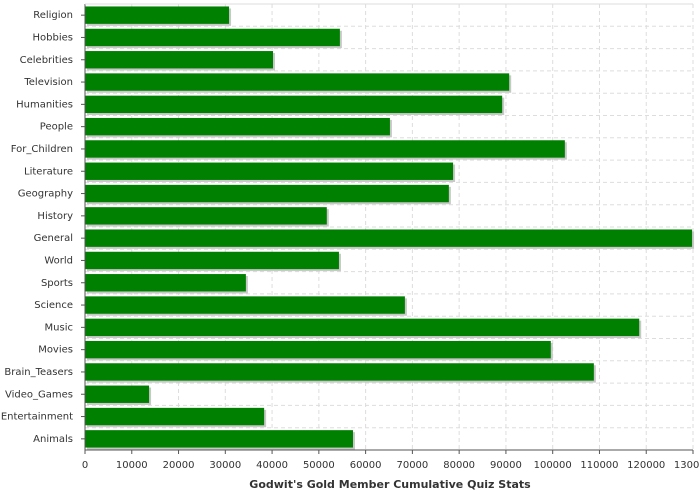 The image size is (700, 500). Describe the element at coordinates (132, 465) in the screenshot. I see `x-tick-label: 10000` at that location.